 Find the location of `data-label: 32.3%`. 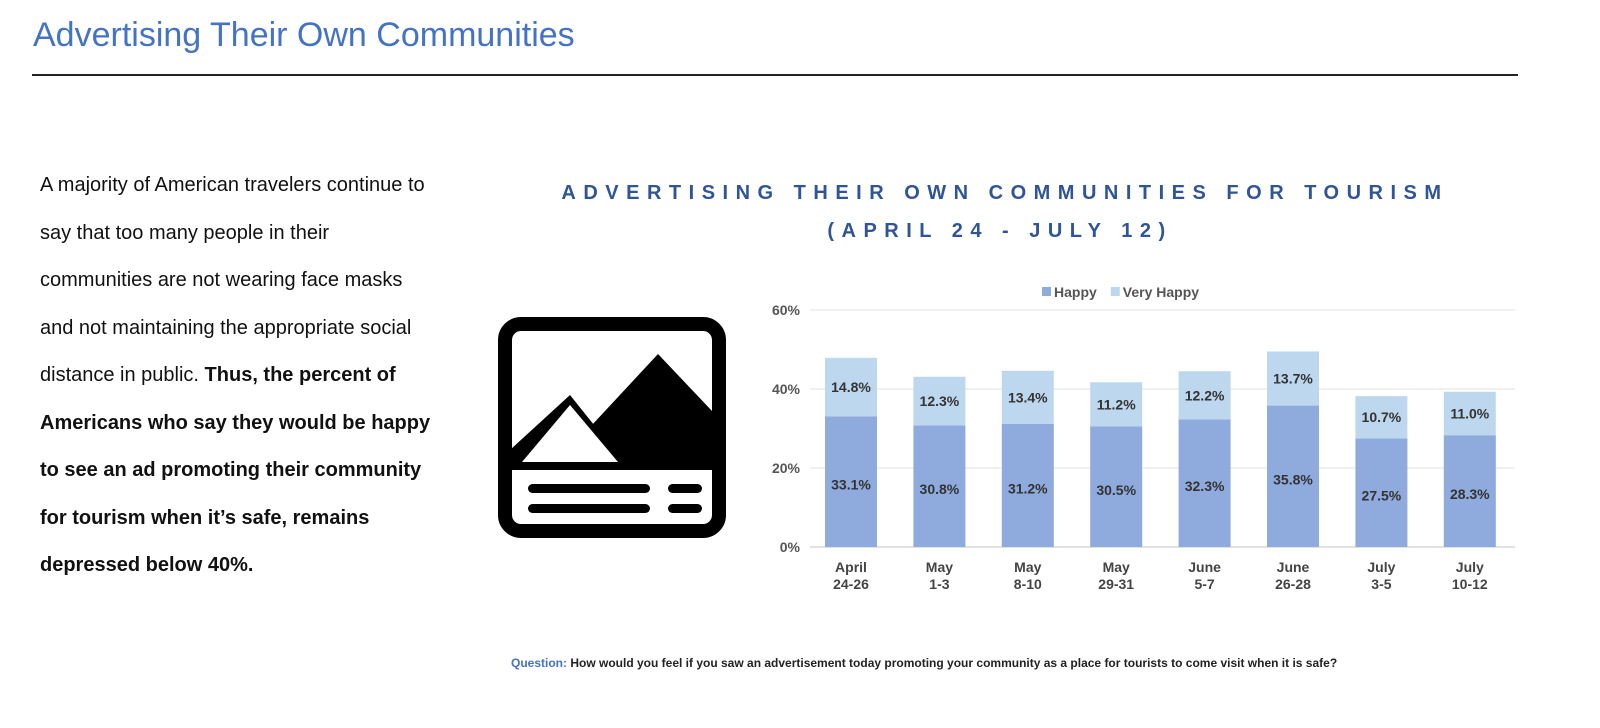

data-label: 32.3% is located at coordinates (1205, 486).